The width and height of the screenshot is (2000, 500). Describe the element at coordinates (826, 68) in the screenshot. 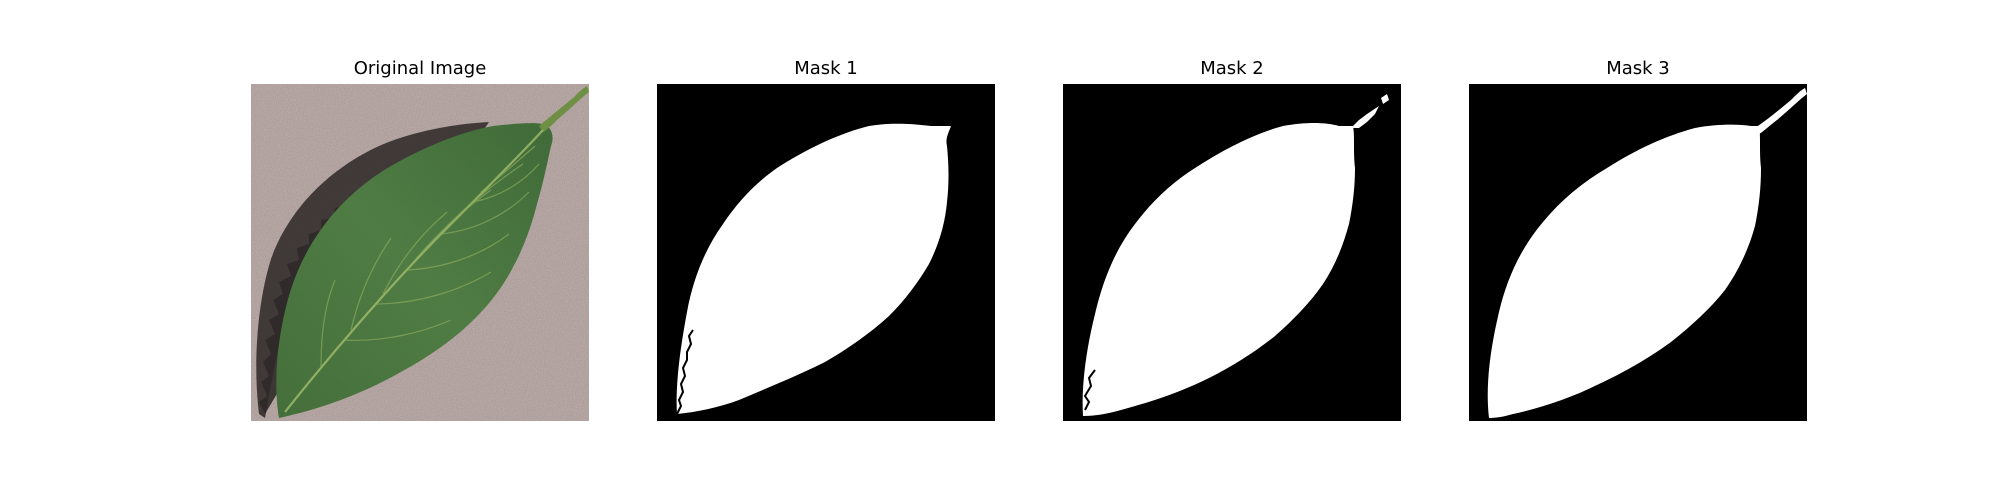

I see `panel-title: Mask 1` at that location.